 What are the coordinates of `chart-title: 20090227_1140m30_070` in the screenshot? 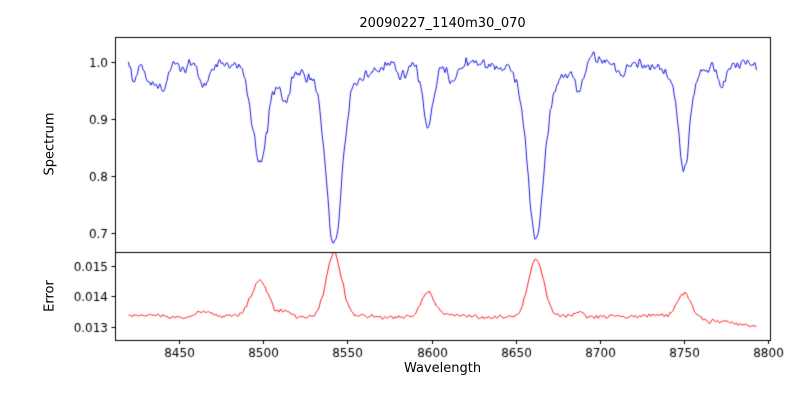 It's located at (442, 23).